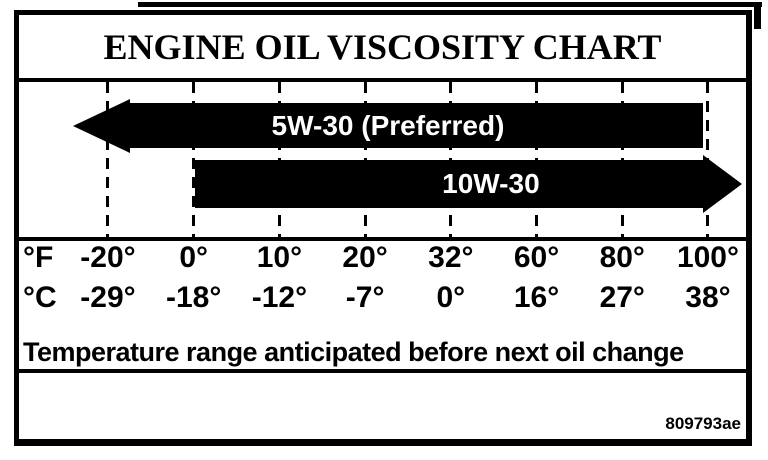  What do you see at coordinates (108, 257) in the screenshot?
I see `tick-label: -20°` at bounding box center [108, 257].